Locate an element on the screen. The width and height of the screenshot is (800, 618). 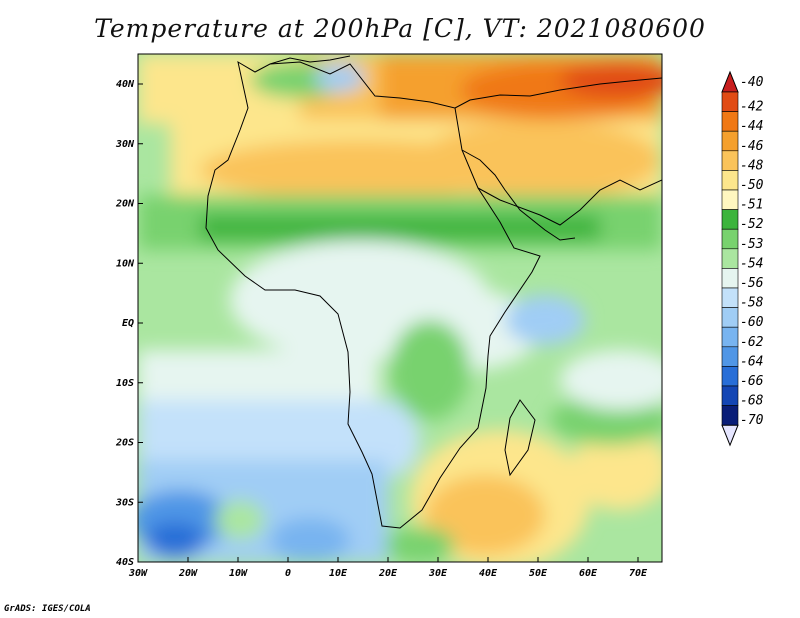
lon-label: 10W is located at coordinates (238, 573).